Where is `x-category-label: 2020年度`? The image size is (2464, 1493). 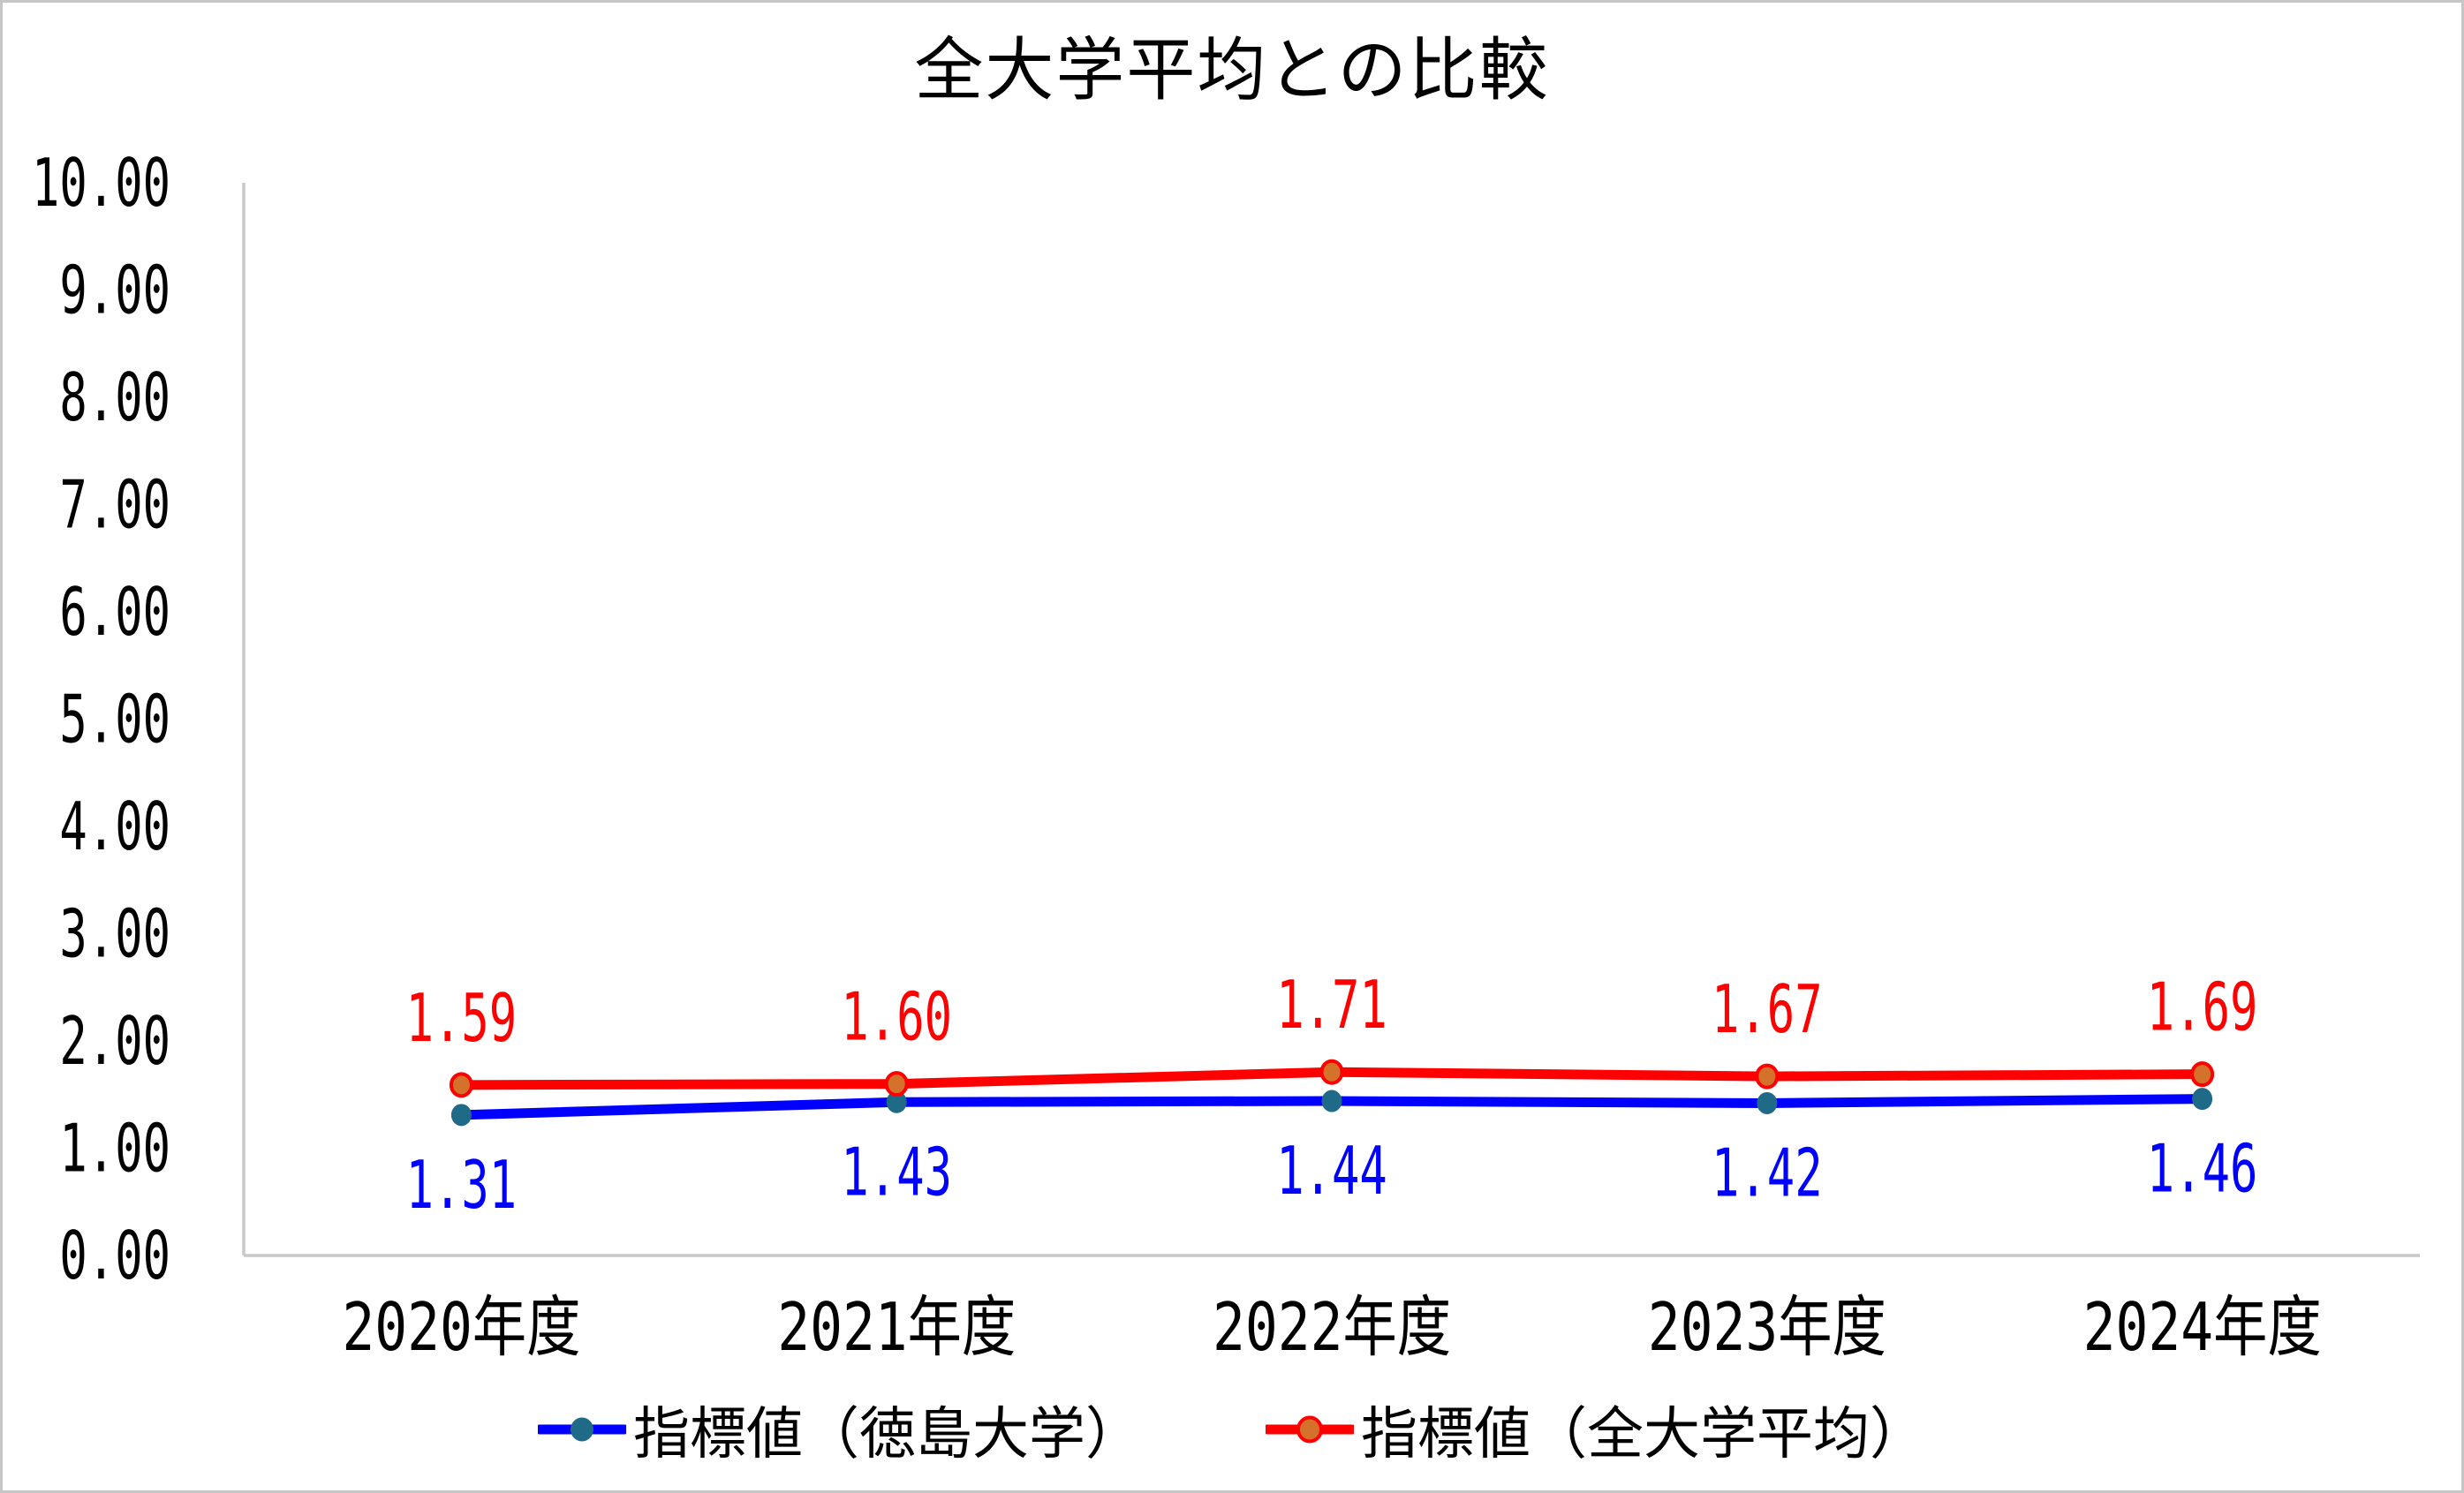 x-category-label: 2020年度 is located at coordinates (461, 1327).